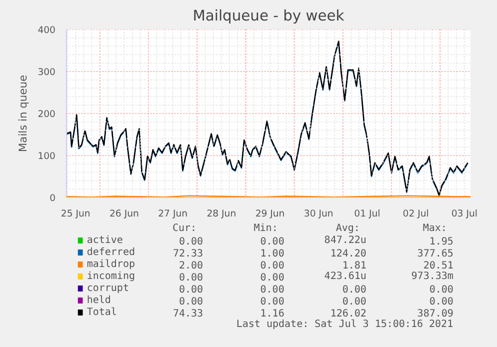 This screenshot has height=347, width=497. Describe the element at coordinates (125, 214) in the screenshot. I see `x-tick-label: 26 Jun` at that location.